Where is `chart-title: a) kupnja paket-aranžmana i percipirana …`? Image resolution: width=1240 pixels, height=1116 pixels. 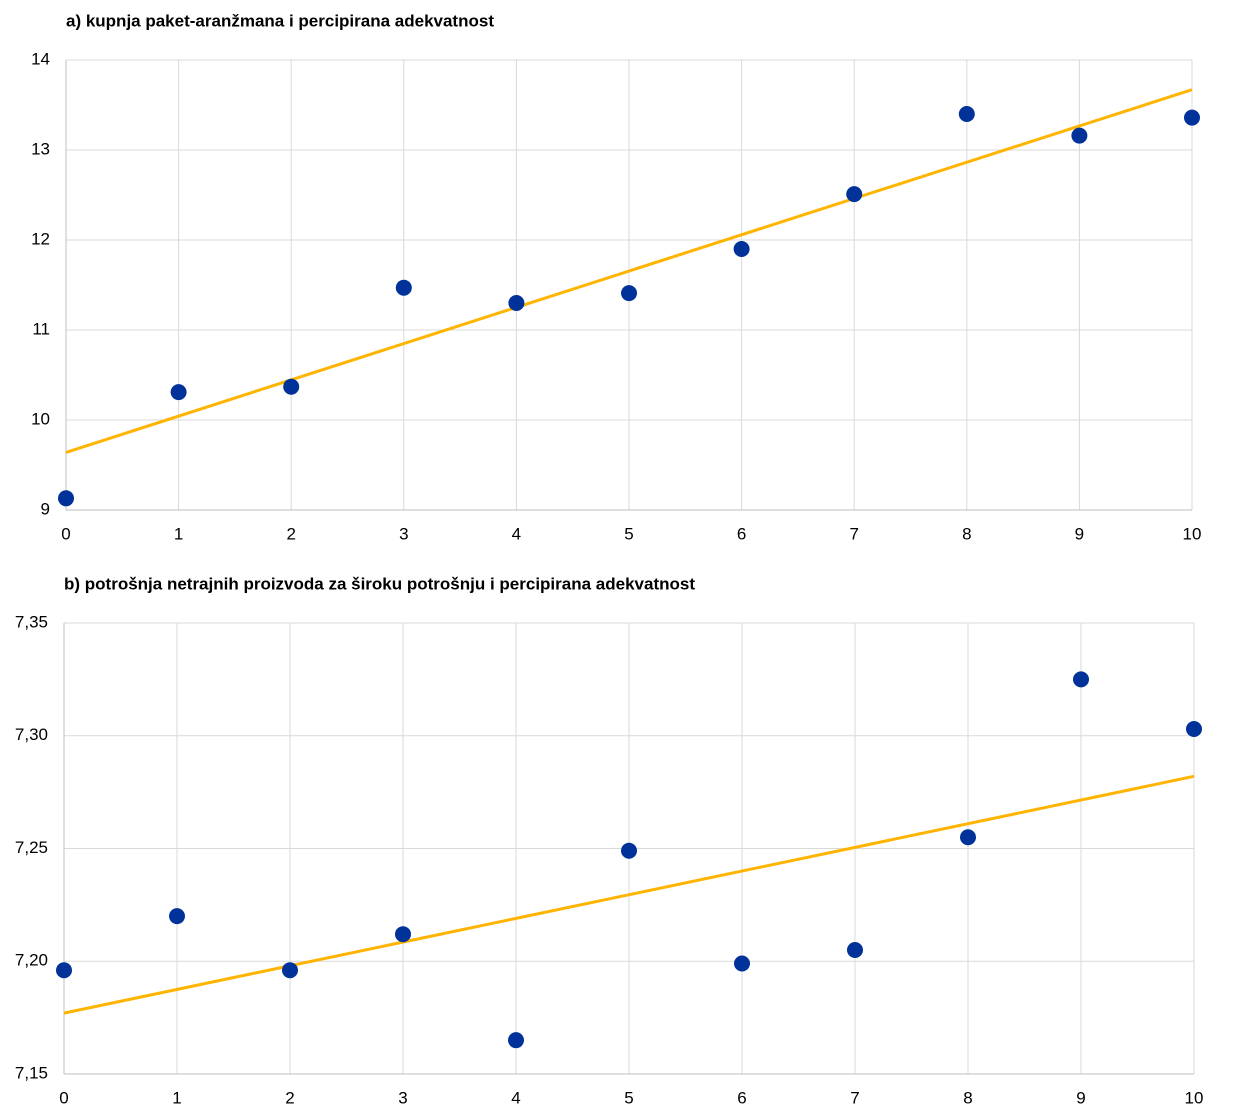 chart-title: a) kupnja paket-aranžmana i percipirana … is located at coordinates (280, 20).